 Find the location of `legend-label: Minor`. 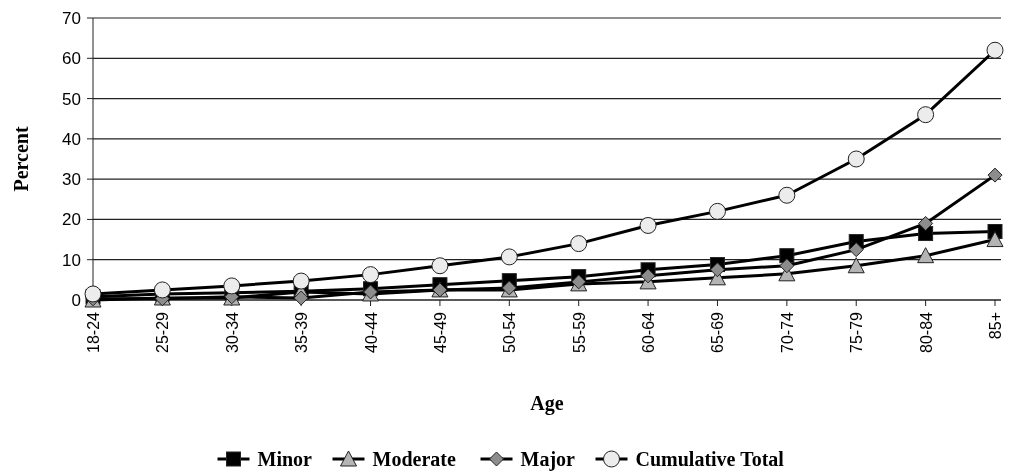

legend-label: Minor is located at coordinates (285, 459).